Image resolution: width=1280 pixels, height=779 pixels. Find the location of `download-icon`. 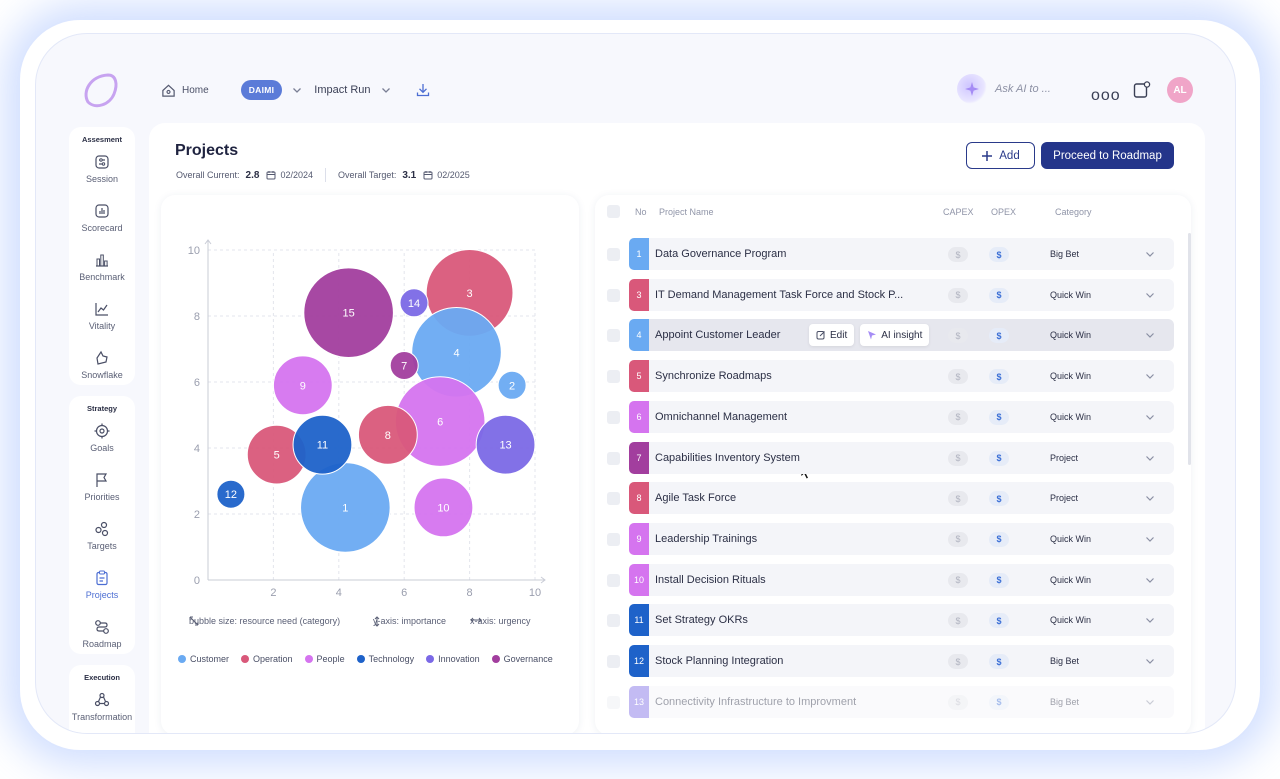

download-icon is located at coordinates (423, 90).